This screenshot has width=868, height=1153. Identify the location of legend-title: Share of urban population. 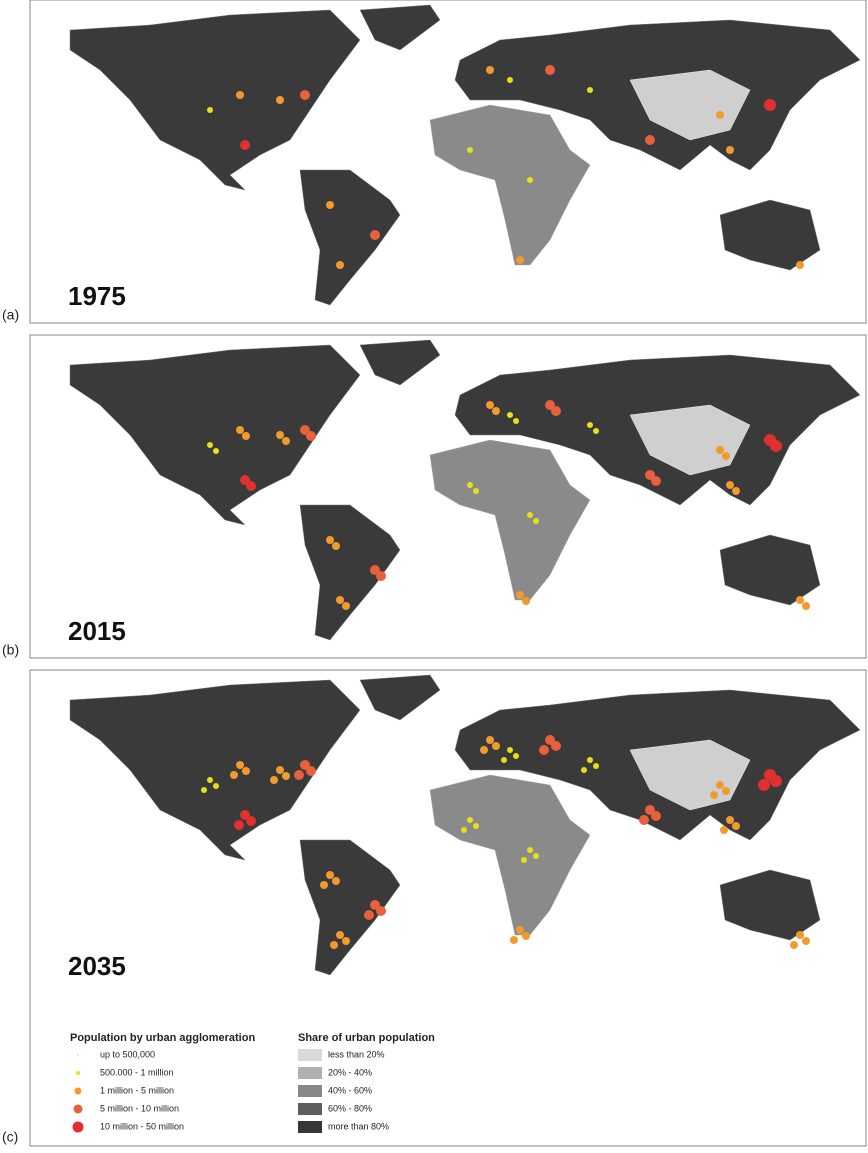
(366, 1038).